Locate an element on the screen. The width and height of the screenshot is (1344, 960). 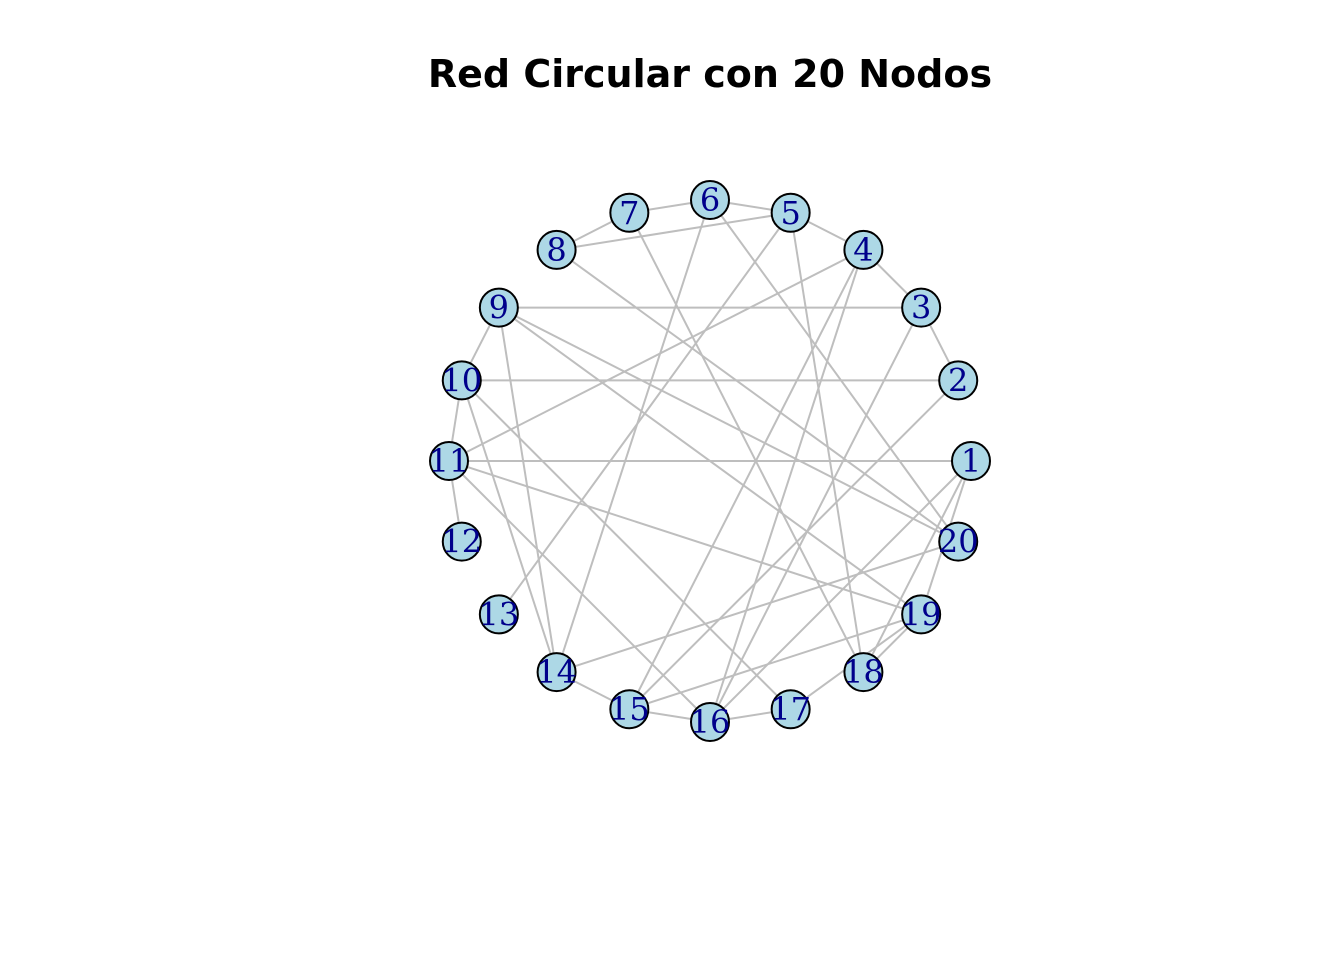
node-label: 2 is located at coordinates (958, 380).